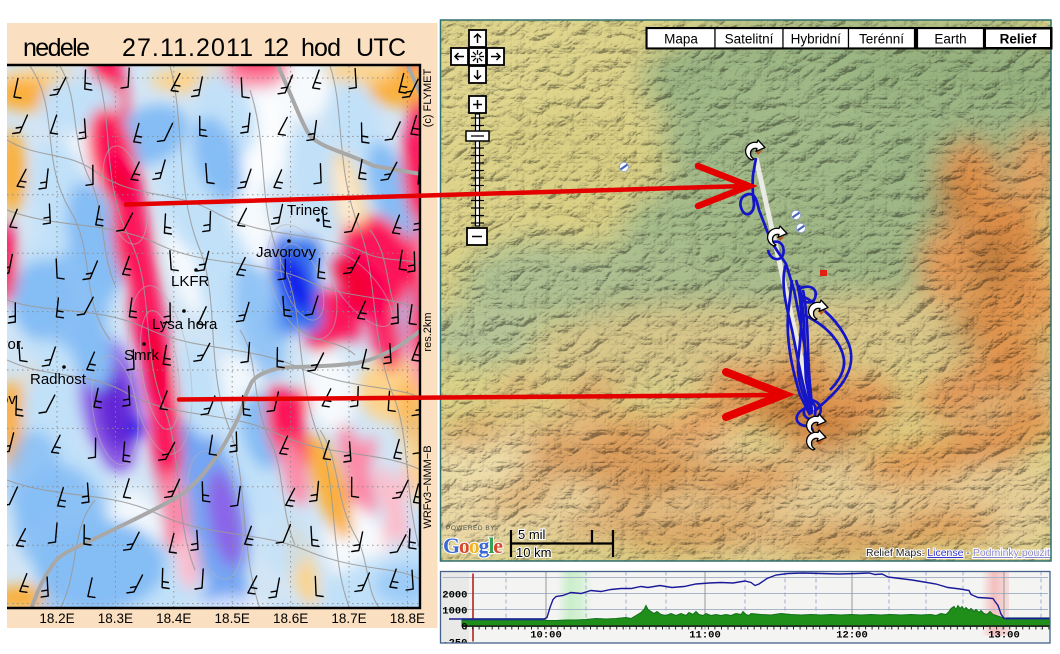 The height and width of the screenshot is (654, 1060). What do you see at coordinates (881, 39) in the screenshot?
I see `svg-text: Terénní` at bounding box center [881, 39].